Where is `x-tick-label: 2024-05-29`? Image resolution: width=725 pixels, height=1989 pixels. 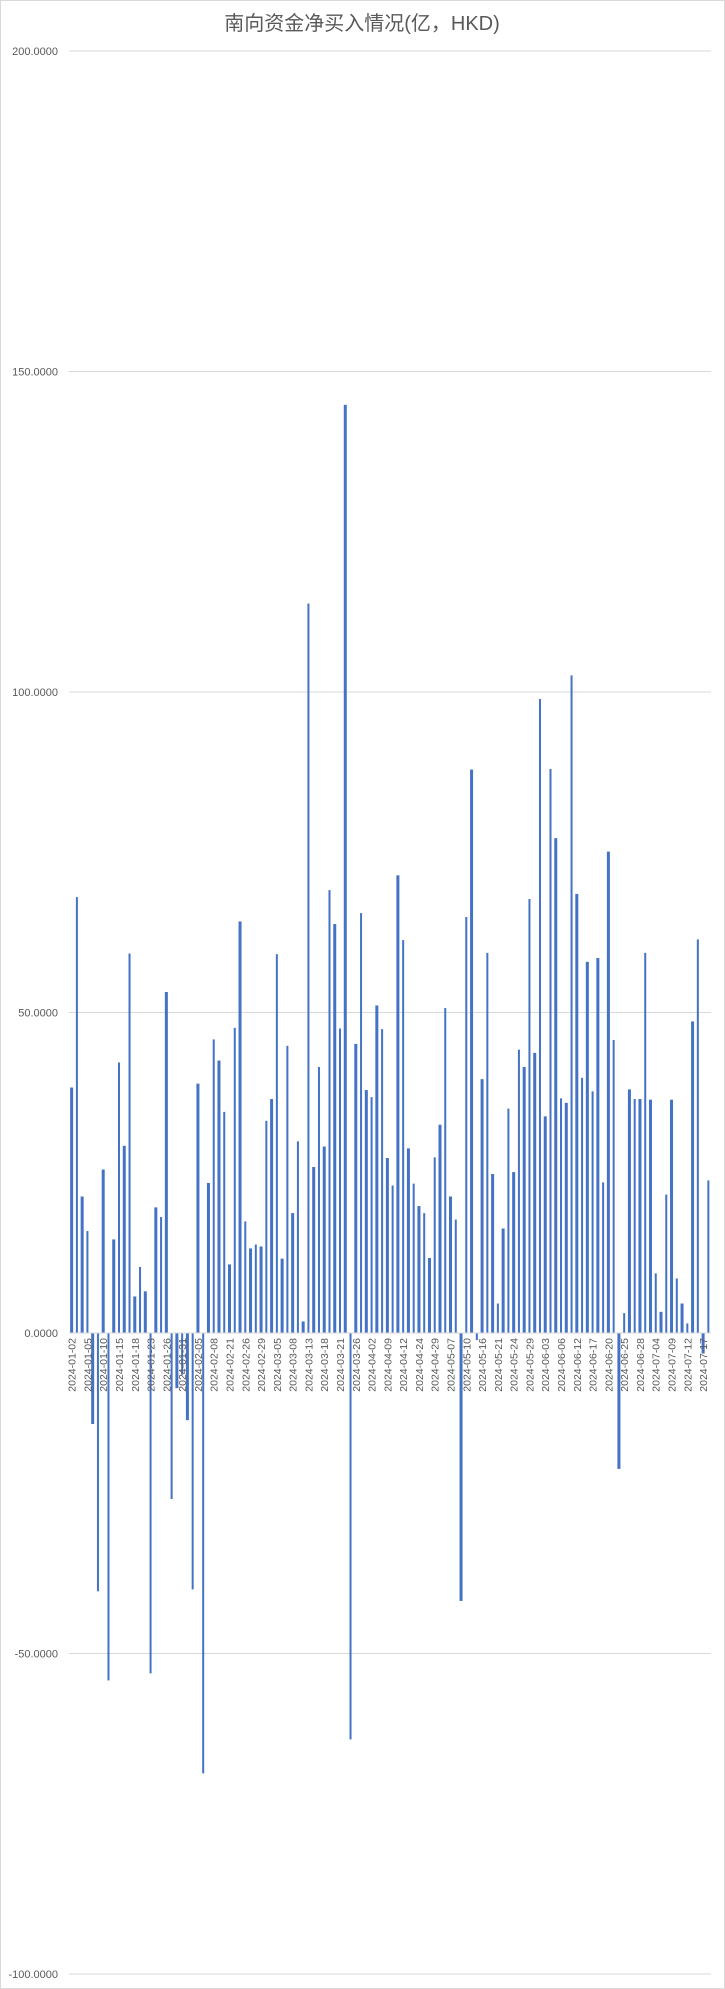
x-tick-label: 2024-05-29 is located at coordinates (530, 1365).